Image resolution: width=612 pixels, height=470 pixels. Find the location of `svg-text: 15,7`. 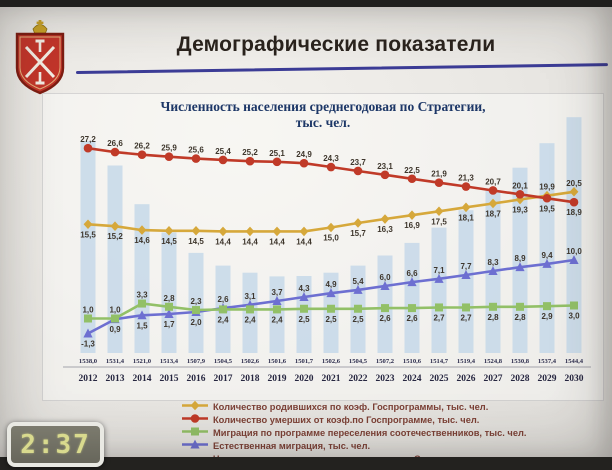

svg-text: 15,7 is located at coordinates (358, 233).